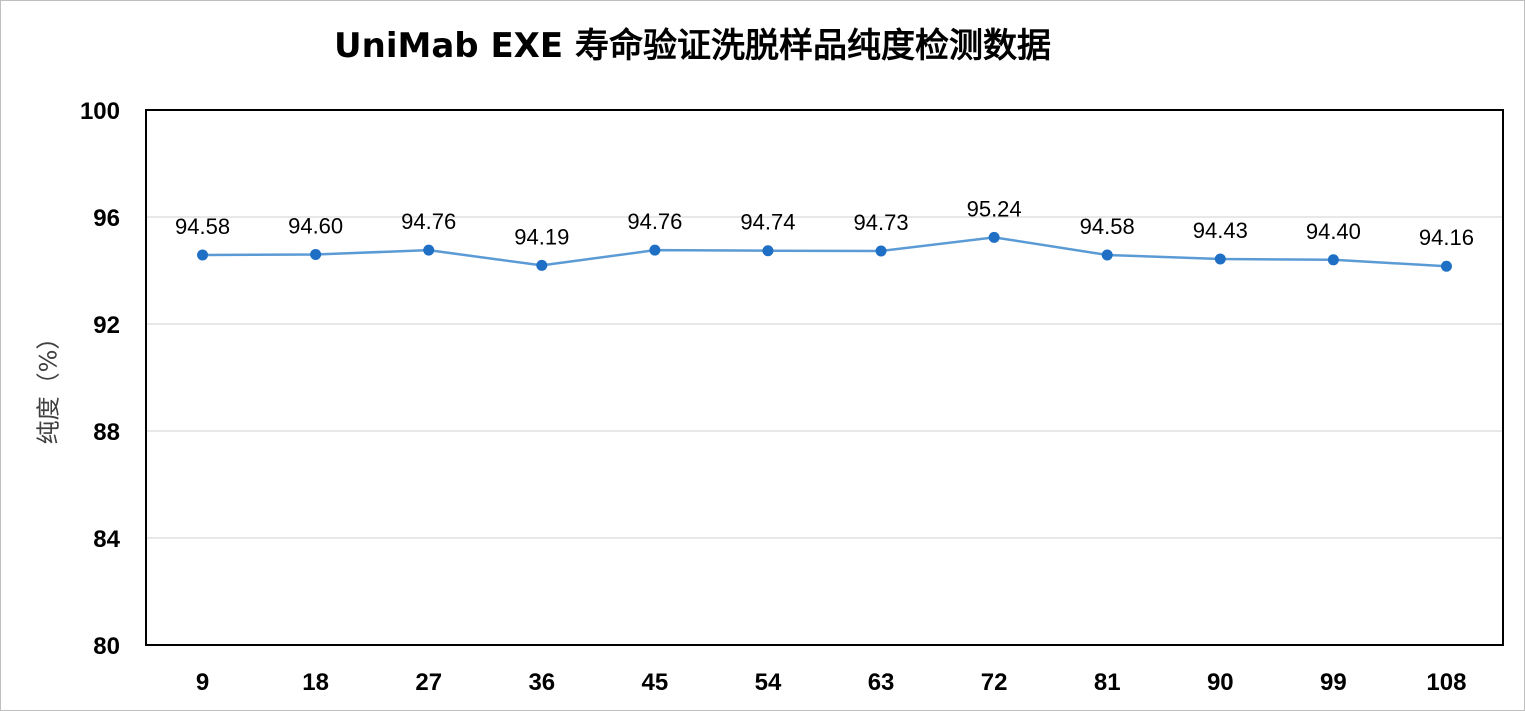 This screenshot has height=711, width=1525. Describe the element at coordinates (831, 682) in the screenshot. I see `x-tick-labels: 9 18 27 36 45 54 63 72 81 90 99 108` at that location.